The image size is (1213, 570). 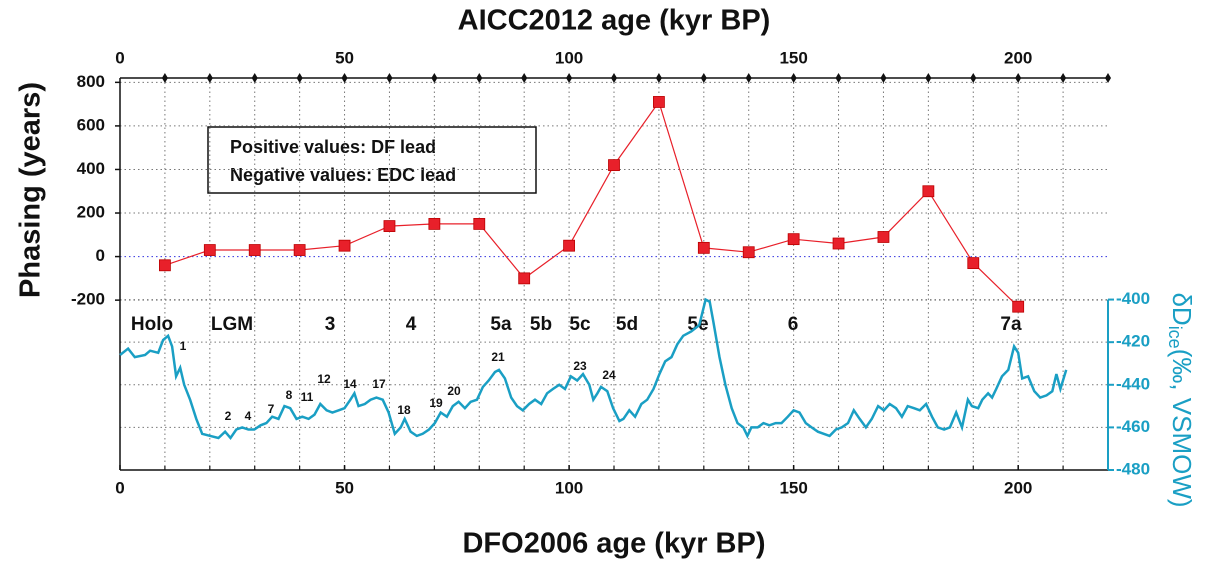 I want to click on y2-title-rest: (‰, VSMOW), so click(x=1182, y=428).